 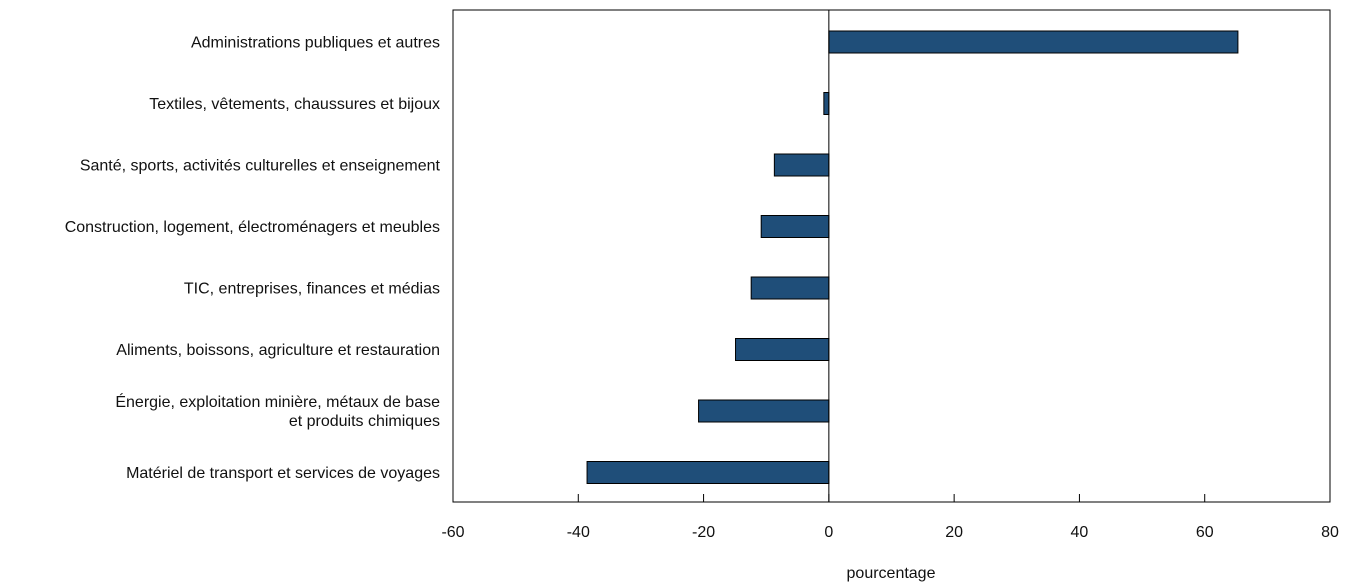 What do you see at coordinates (452, 532) in the screenshot?
I see `x-tick-label: -60` at bounding box center [452, 532].